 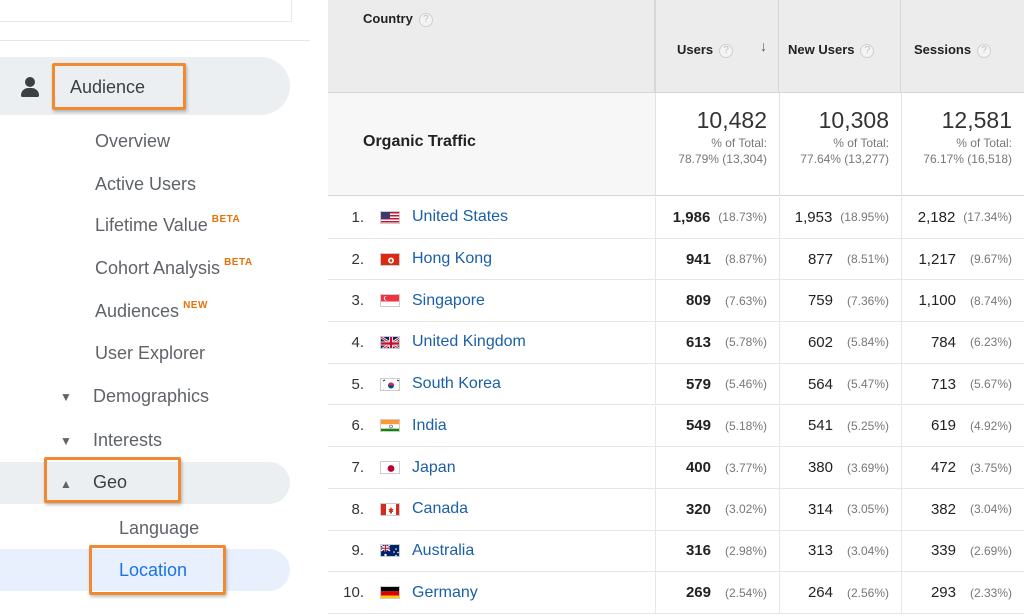 I want to click on sidebar-item-geo, so click(x=145, y=483).